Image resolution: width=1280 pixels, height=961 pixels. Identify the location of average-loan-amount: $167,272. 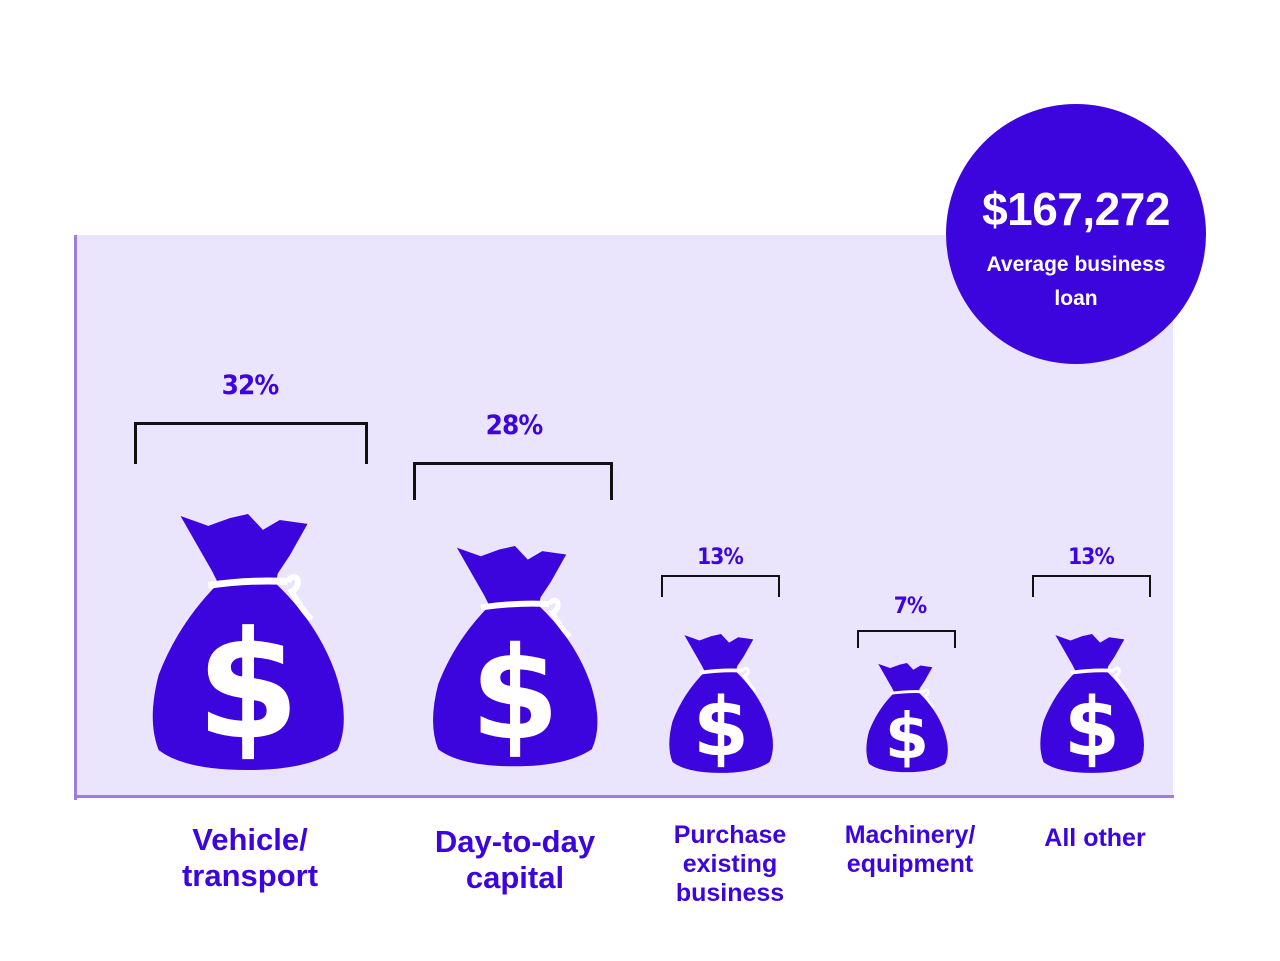
(1076, 209).